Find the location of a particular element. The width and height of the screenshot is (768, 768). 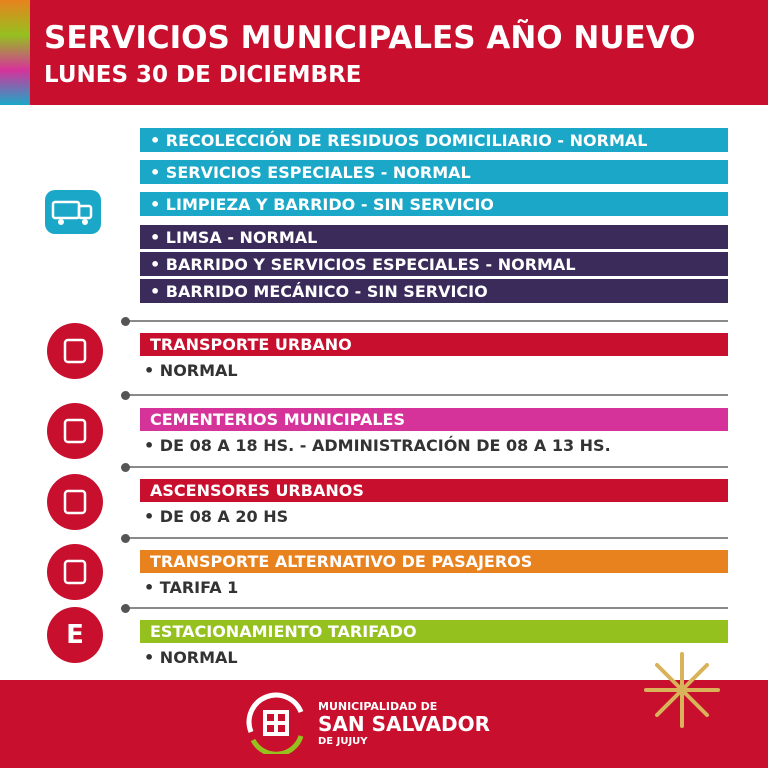

snowflake is located at coordinates (682, 690).